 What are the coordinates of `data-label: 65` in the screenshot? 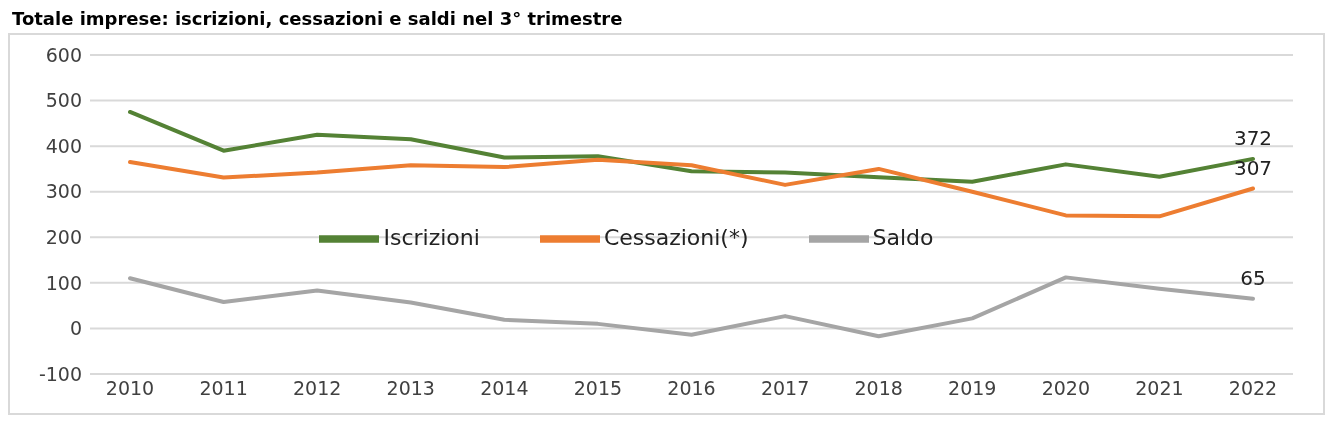 It's located at (1253, 277).